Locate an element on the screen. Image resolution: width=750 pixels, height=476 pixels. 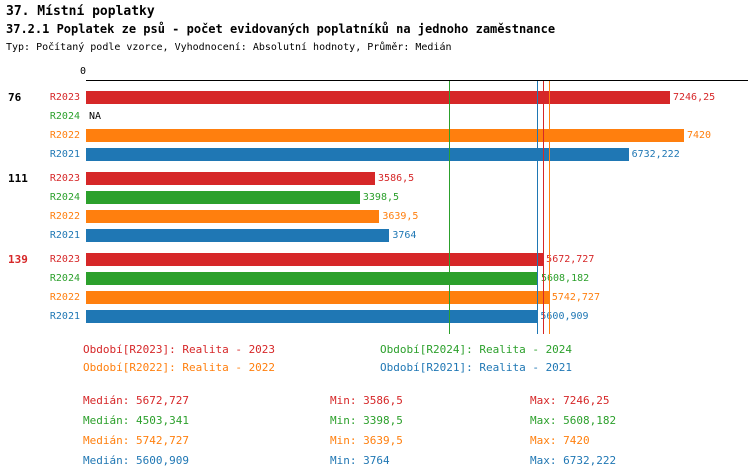
bar-value-label: 6732,222 is located at coordinates (655, 154).